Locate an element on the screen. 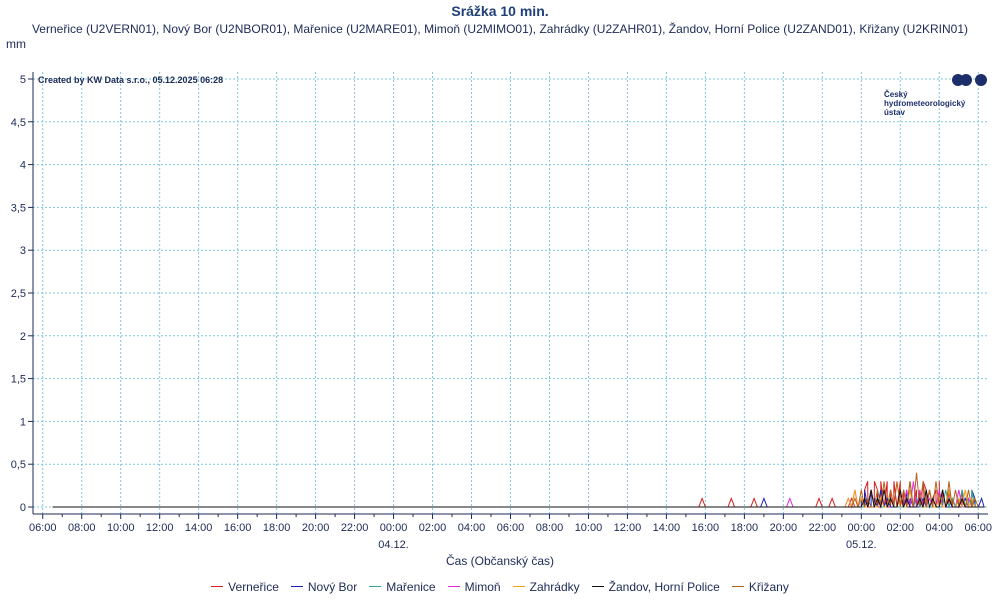 The height and width of the screenshot is (600, 1000). logo-text-line-2: hydrometeorologický is located at coordinates (925, 103).